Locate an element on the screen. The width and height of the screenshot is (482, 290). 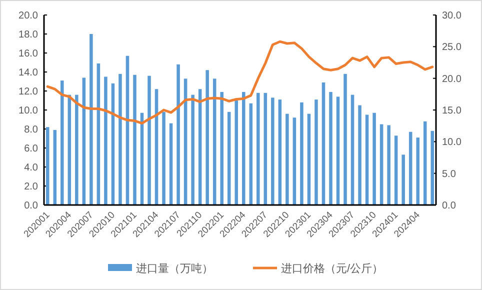
legend-label: 进口量（万吨） is located at coordinates (174, 268).